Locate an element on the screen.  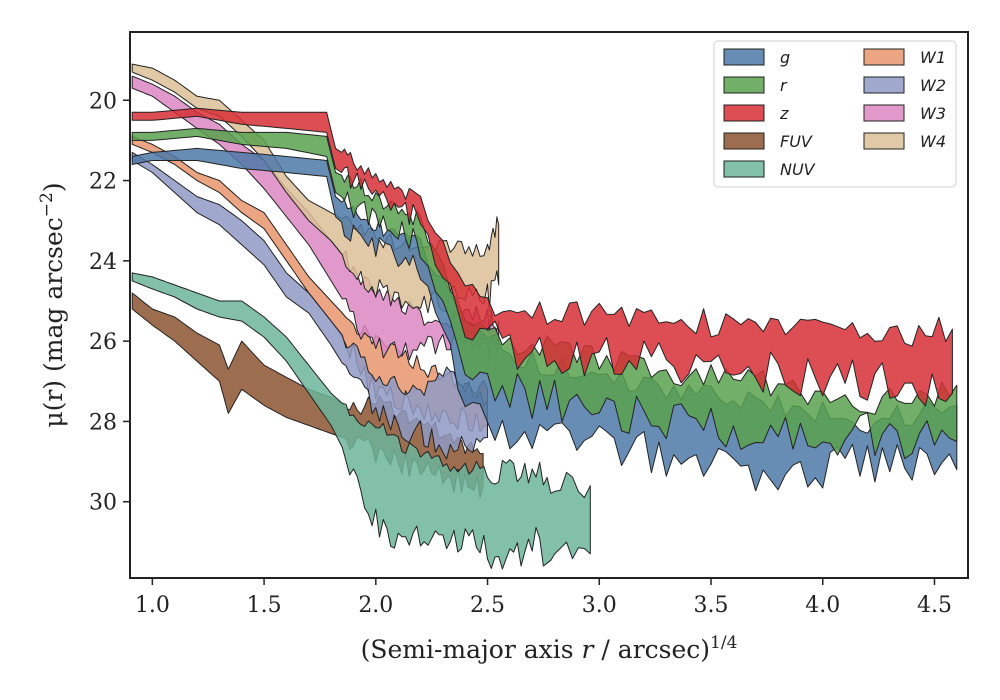
legend: grz FUV NUV W1 W2 W3 W4 is located at coordinates (835, 114).